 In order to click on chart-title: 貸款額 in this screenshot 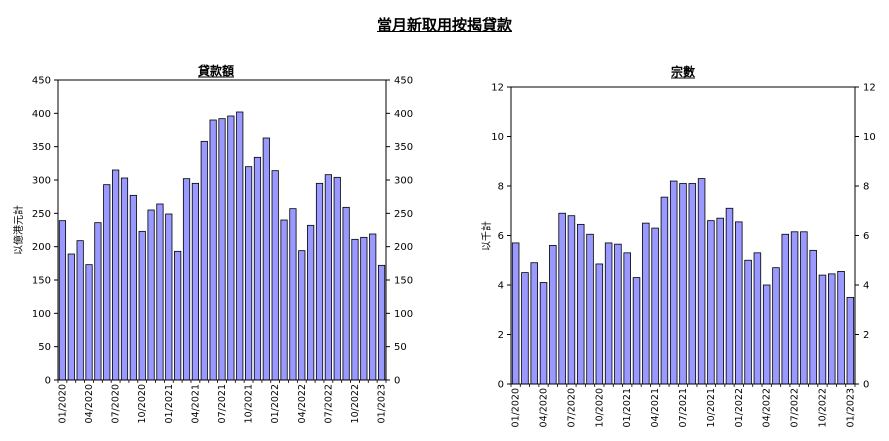, I will do `click(216, 70)`.